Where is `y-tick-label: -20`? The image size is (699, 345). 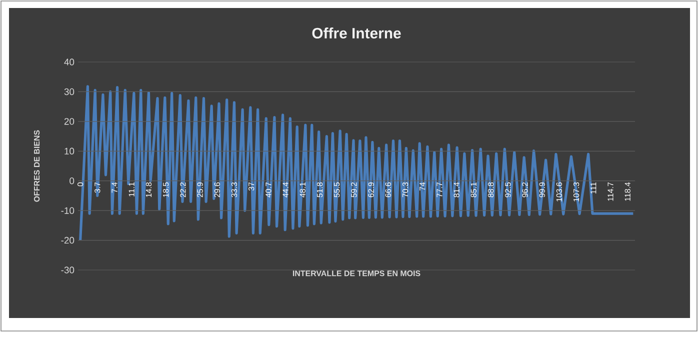
y-tick-label: -20 is located at coordinates (67, 240).